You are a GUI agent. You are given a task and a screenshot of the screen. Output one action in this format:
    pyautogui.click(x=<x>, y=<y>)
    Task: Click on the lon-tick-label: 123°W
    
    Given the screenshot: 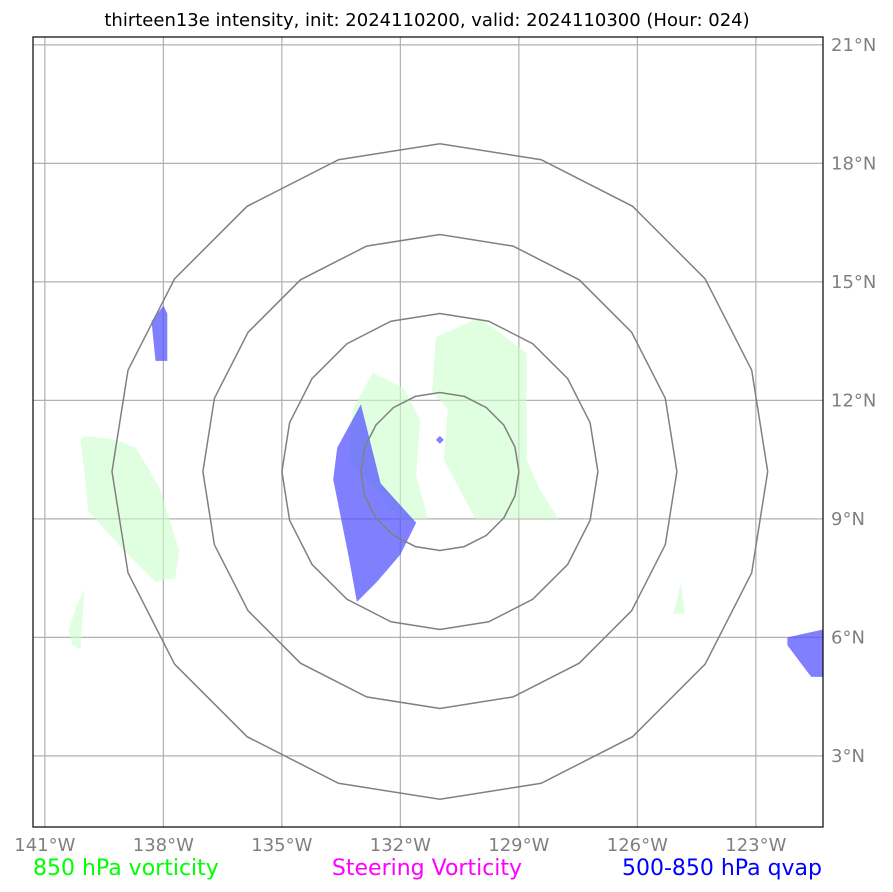 What is the action you would take?
    pyautogui.click(x=755, y=845)
    